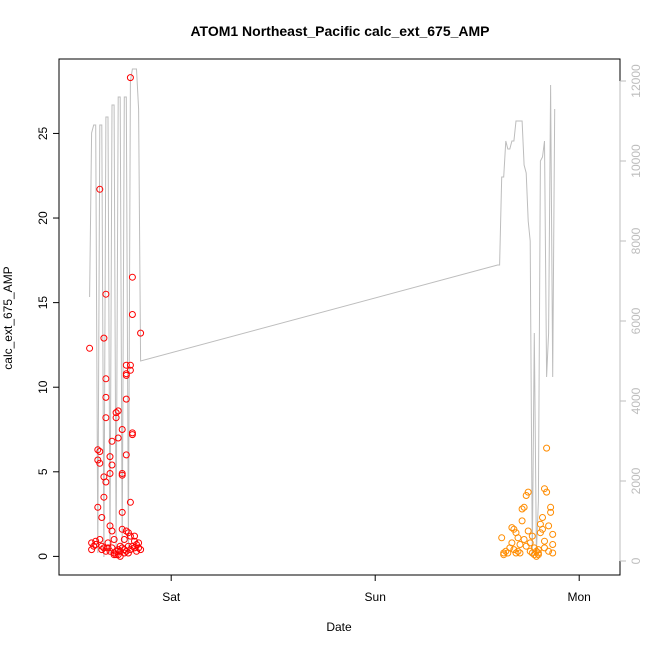 Image resolution: width=650 pixels, height=650 pixels. What do you see at coordinates (8, 317) in the screenshot?
I see `y-axis-label: calc_ext_675_AMP` at bounding box center [8, 317].